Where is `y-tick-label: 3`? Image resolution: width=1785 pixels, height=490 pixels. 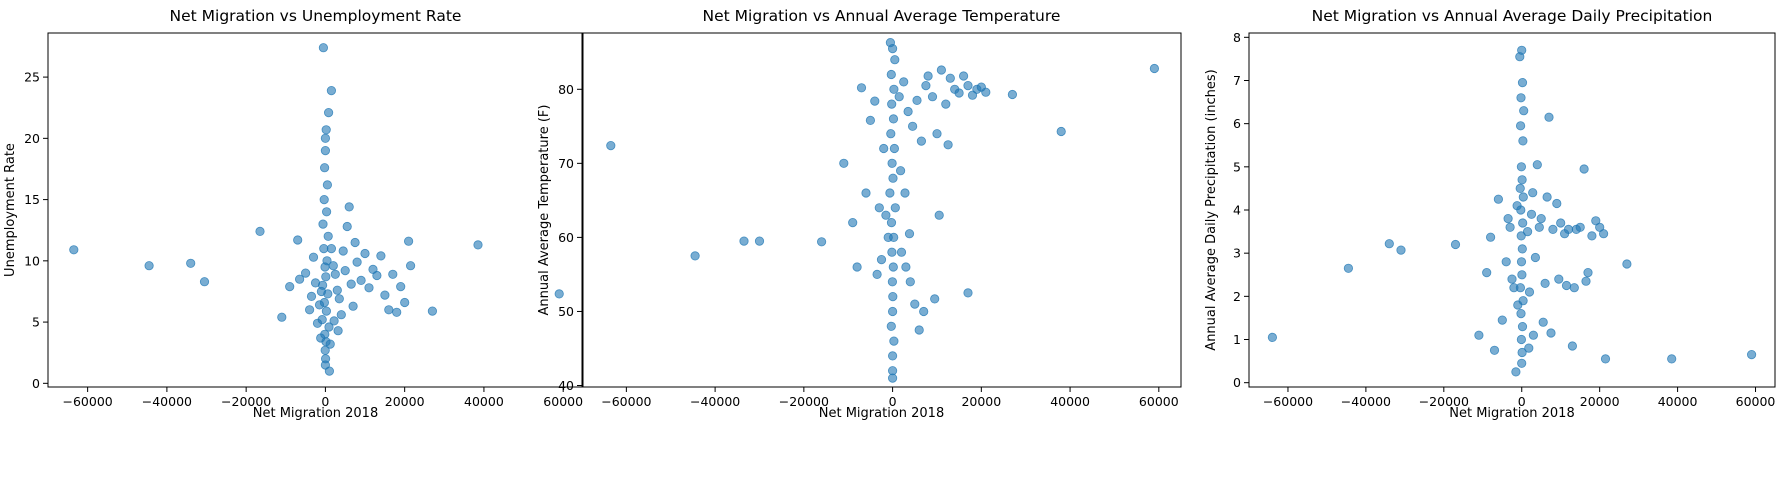
y-tick-label: 3 is located at coordinates (1237, 253).